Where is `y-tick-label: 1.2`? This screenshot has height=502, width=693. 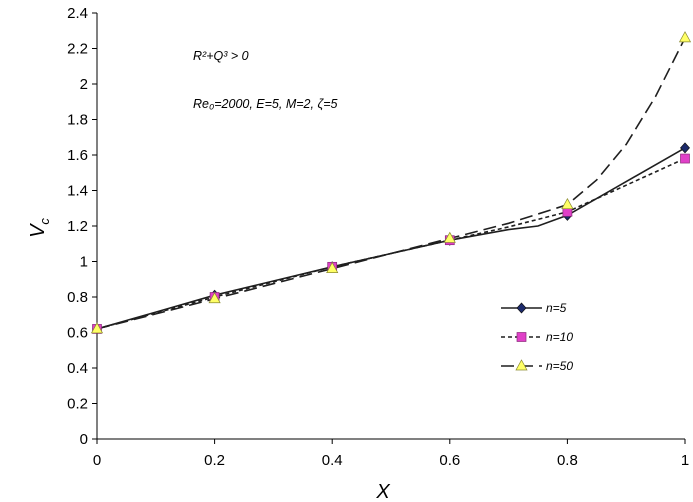 y-tick-label: 1.2 is located at coordinates (77, 226).